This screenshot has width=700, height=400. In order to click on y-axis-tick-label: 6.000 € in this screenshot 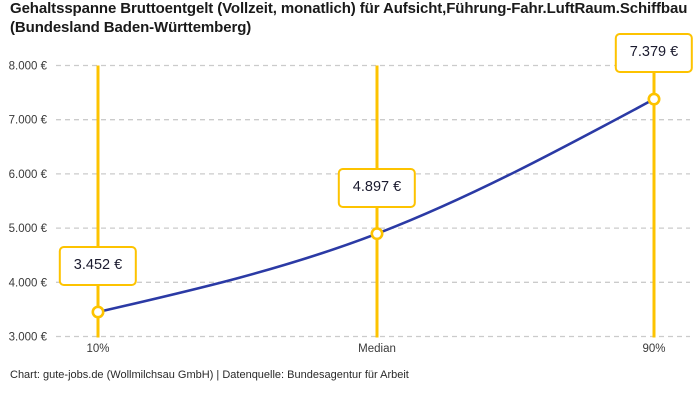, I will do `click(28, 175)`.